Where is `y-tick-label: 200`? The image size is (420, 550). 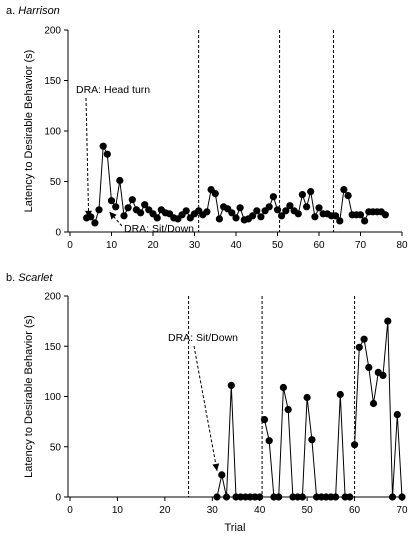 y-tick-label: 200 is located at coordinates (52, 297).